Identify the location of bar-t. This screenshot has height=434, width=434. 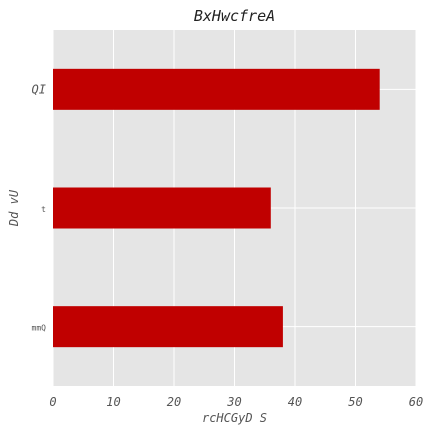
(162, 208).